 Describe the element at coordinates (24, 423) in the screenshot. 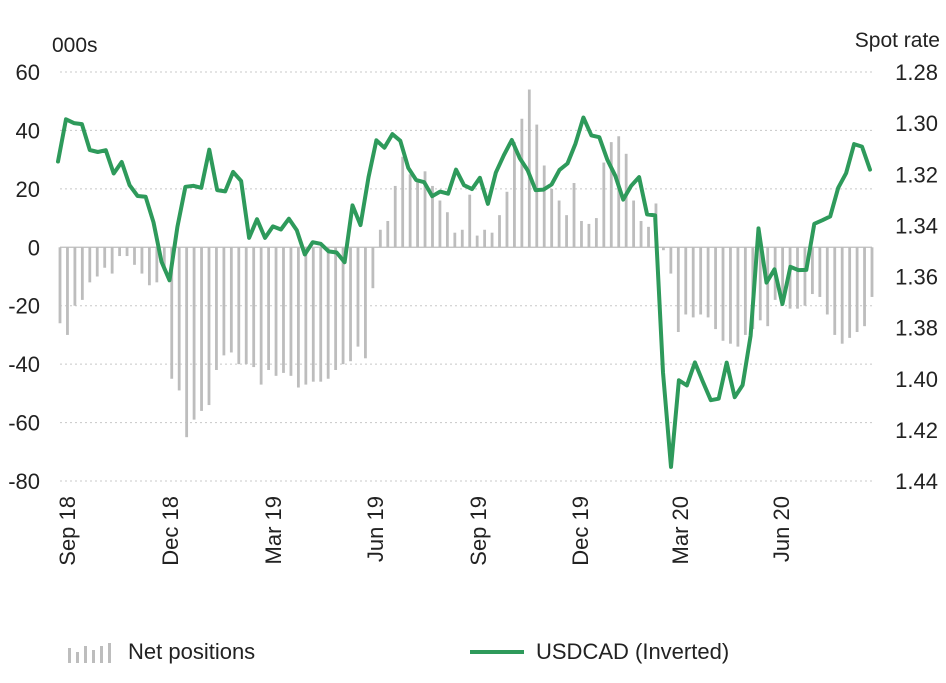

I see `left-tick-label: -60` at that location.